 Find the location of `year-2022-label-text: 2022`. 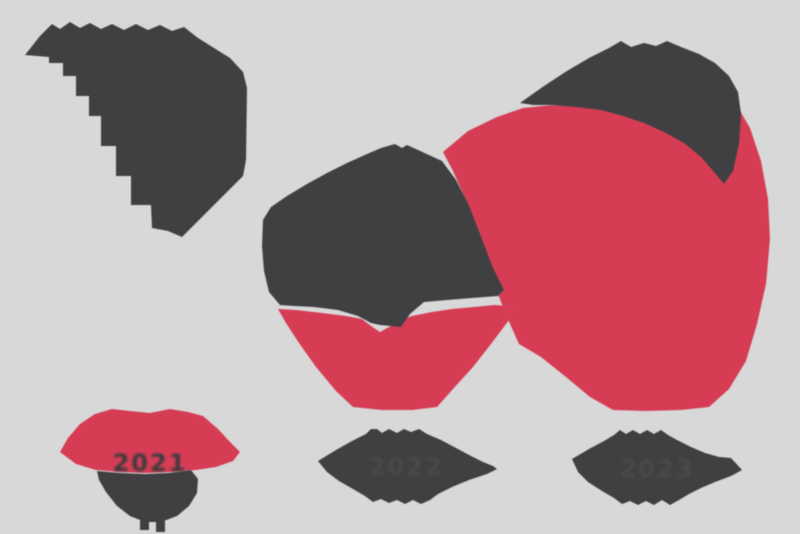

year-2022-label-text: 2022 is located at coordinates (406, 467).